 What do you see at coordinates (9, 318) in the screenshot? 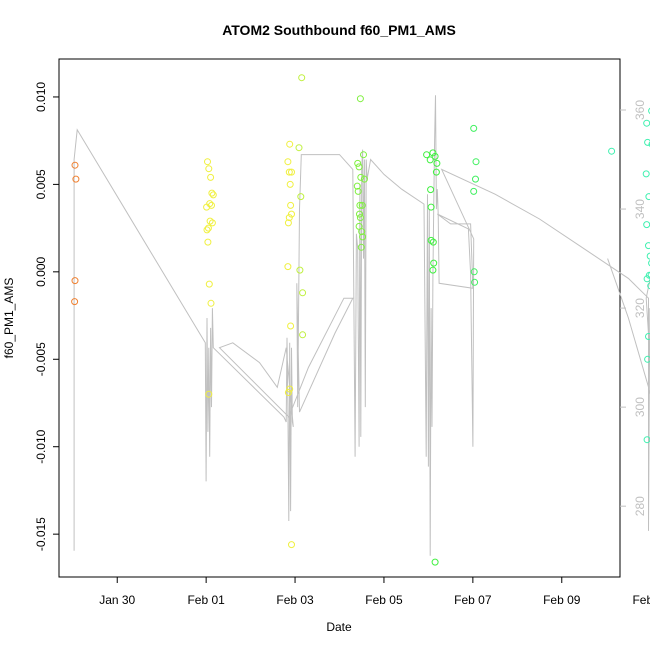
I see `y-axis-label: f60_PM1_AMS` at bounding box center [9, 318].